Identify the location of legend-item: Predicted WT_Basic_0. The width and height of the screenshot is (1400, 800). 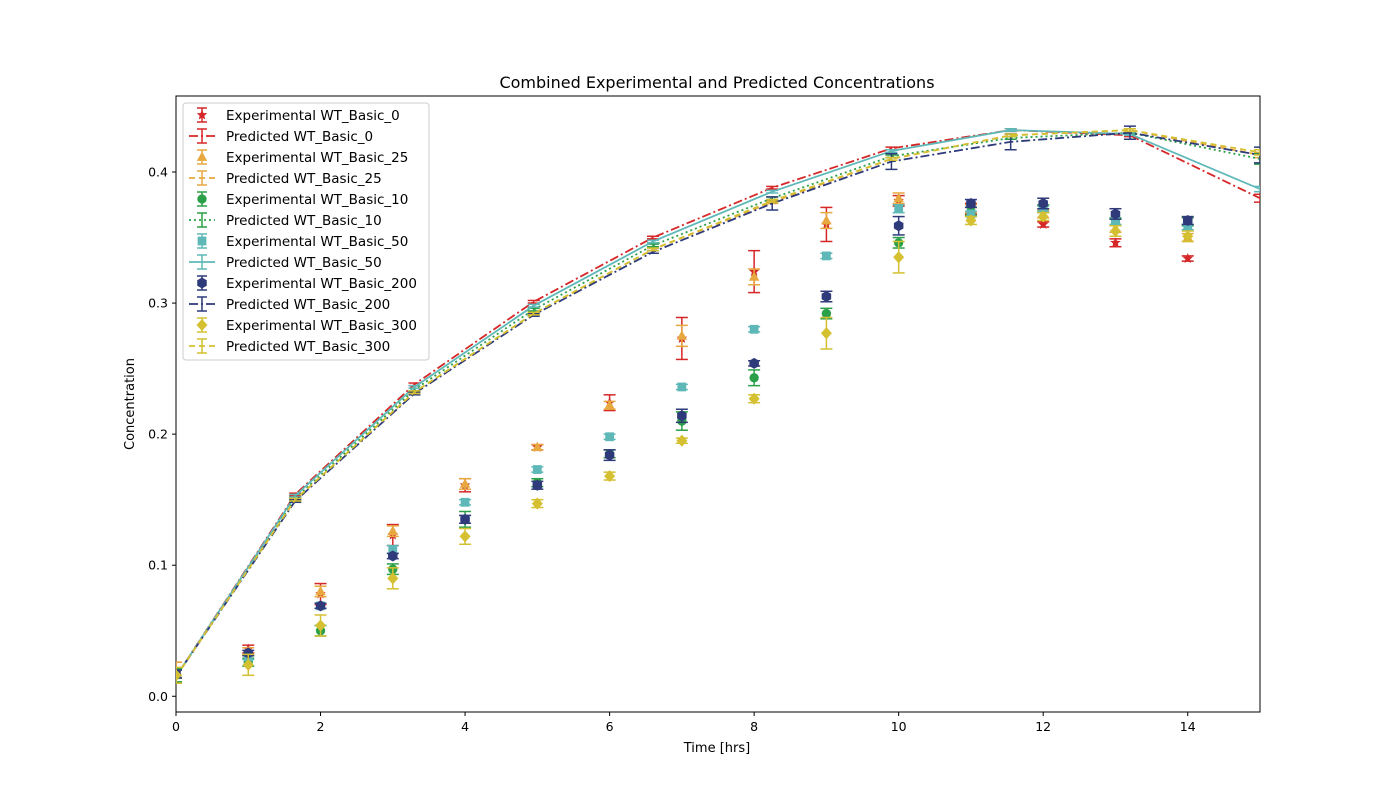
(281, 136).